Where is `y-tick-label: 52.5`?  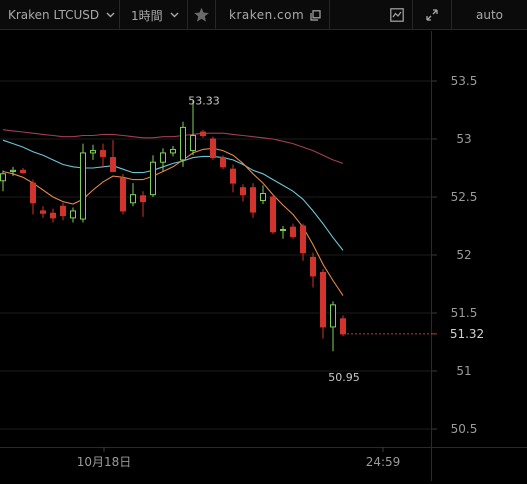 y-tick-label: 52.5 is located at coordinates (464, 197).